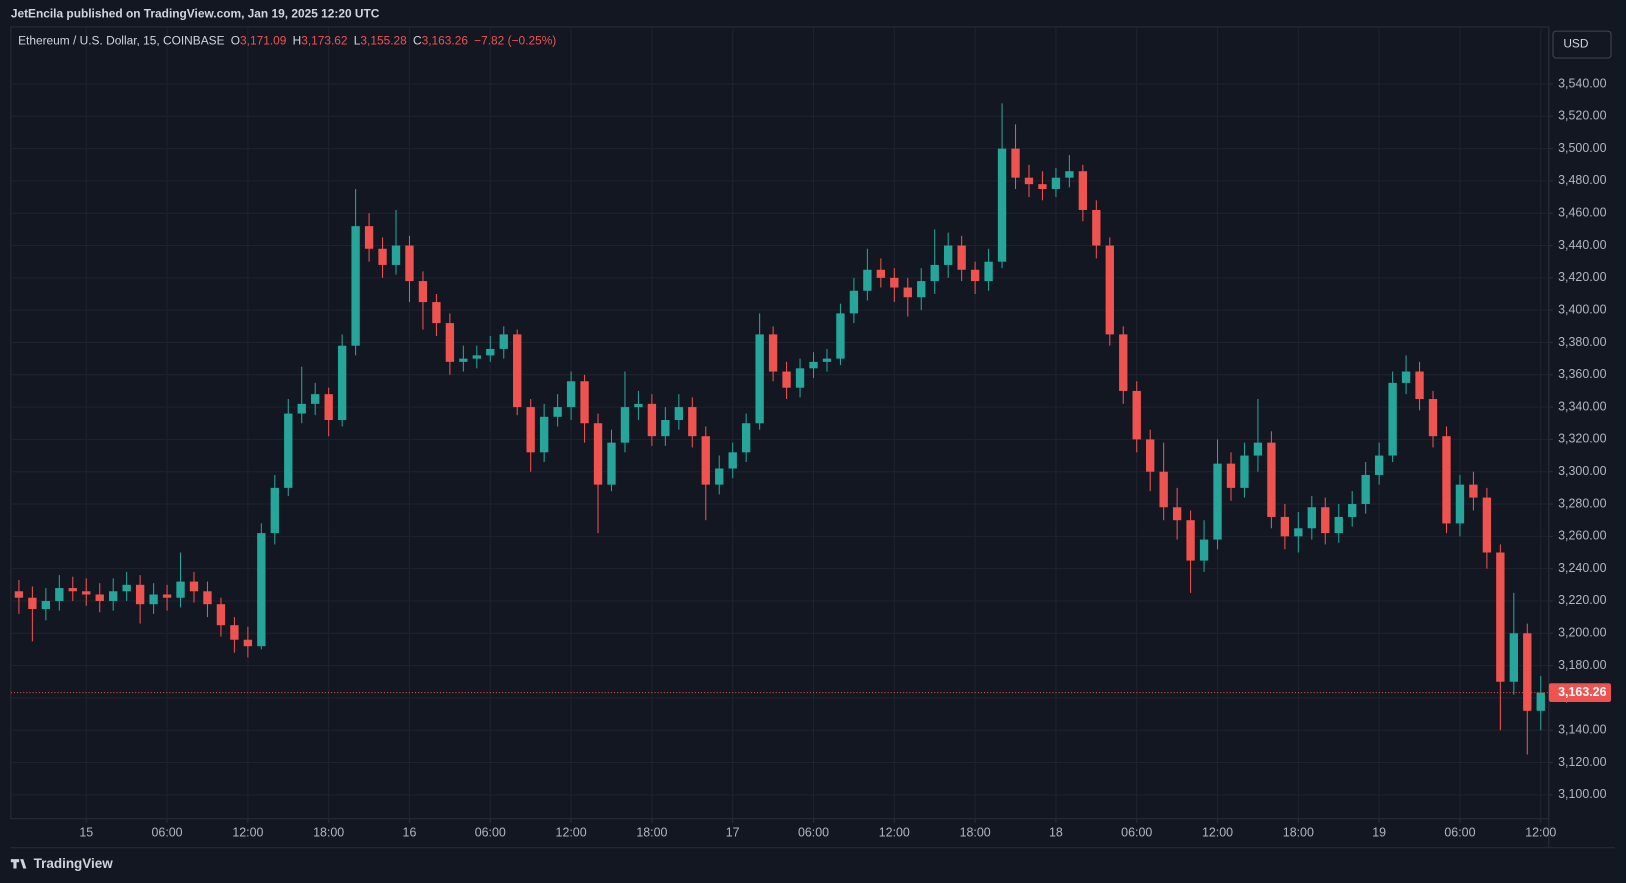 The image size is (1626, 883). Describe the element at coordinates (1582, 245) in the screenshot. I see `y-tick-label: 3,440.00` at that location.